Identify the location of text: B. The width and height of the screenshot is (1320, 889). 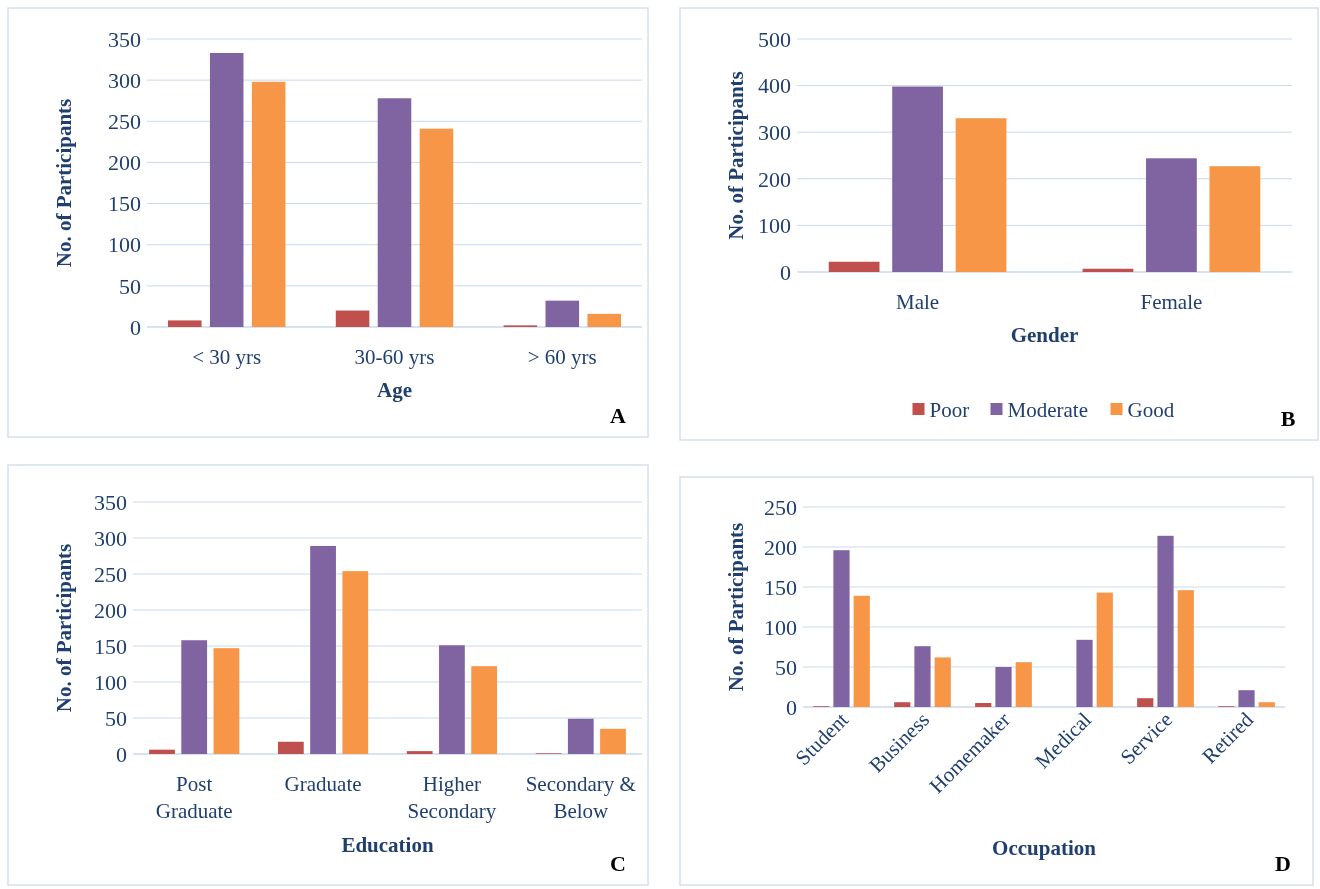
(1288, 418).